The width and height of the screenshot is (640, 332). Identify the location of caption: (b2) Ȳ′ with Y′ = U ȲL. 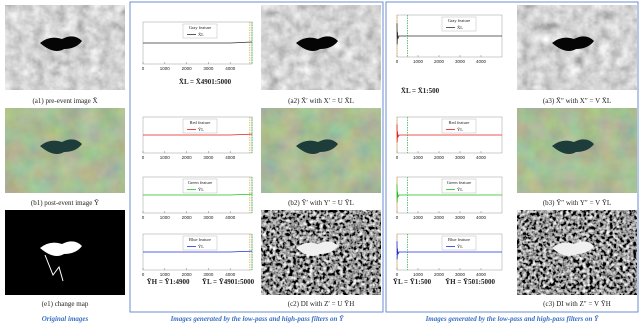
(321, 203).